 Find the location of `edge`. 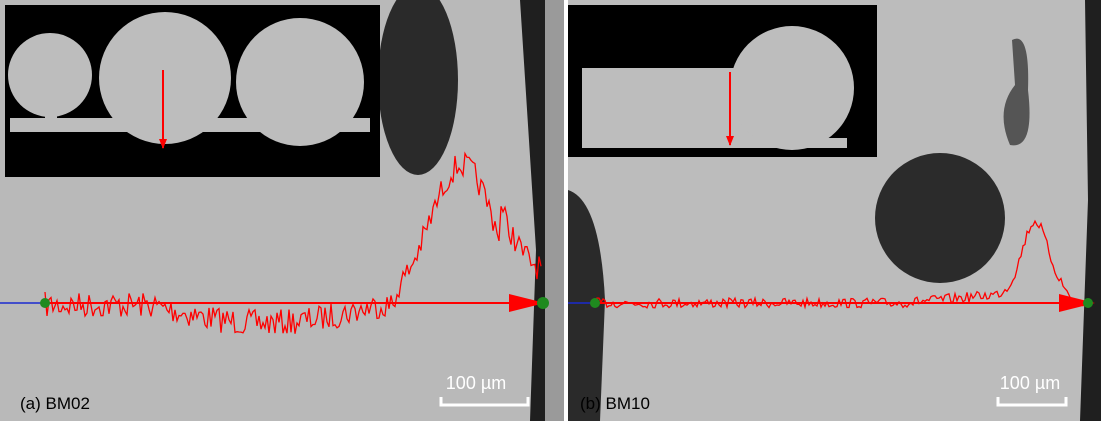

edge is located at coordinates (536, 210).